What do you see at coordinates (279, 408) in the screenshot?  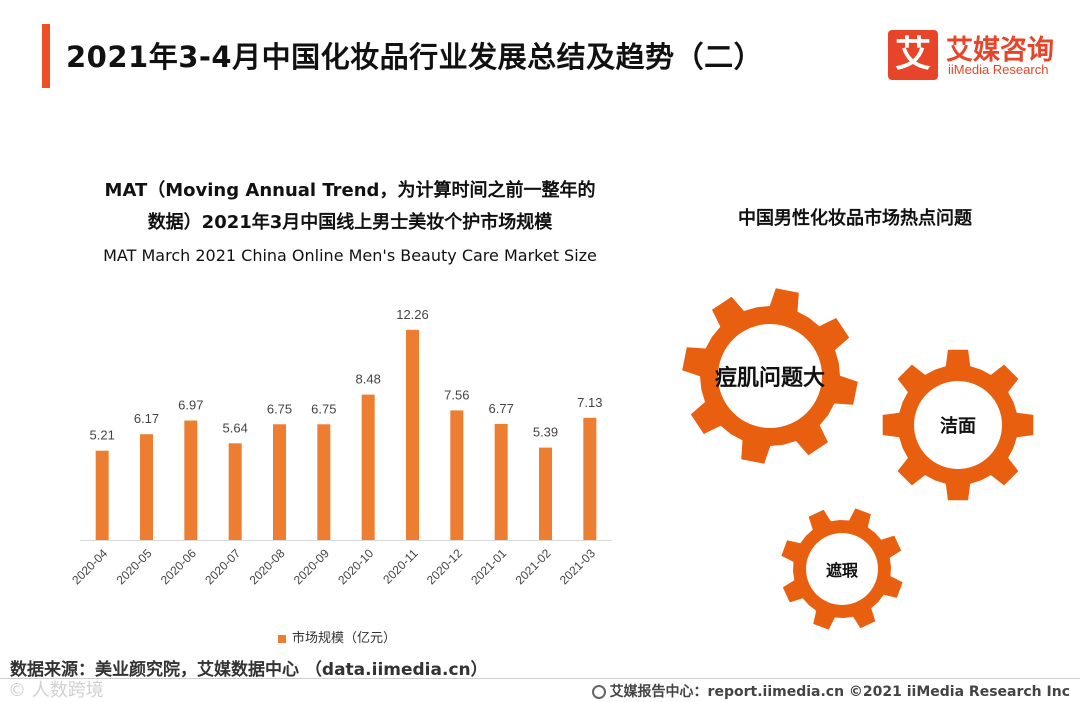 I see `data-label-2020-08: 6.75` at bounding box center [279, 408].